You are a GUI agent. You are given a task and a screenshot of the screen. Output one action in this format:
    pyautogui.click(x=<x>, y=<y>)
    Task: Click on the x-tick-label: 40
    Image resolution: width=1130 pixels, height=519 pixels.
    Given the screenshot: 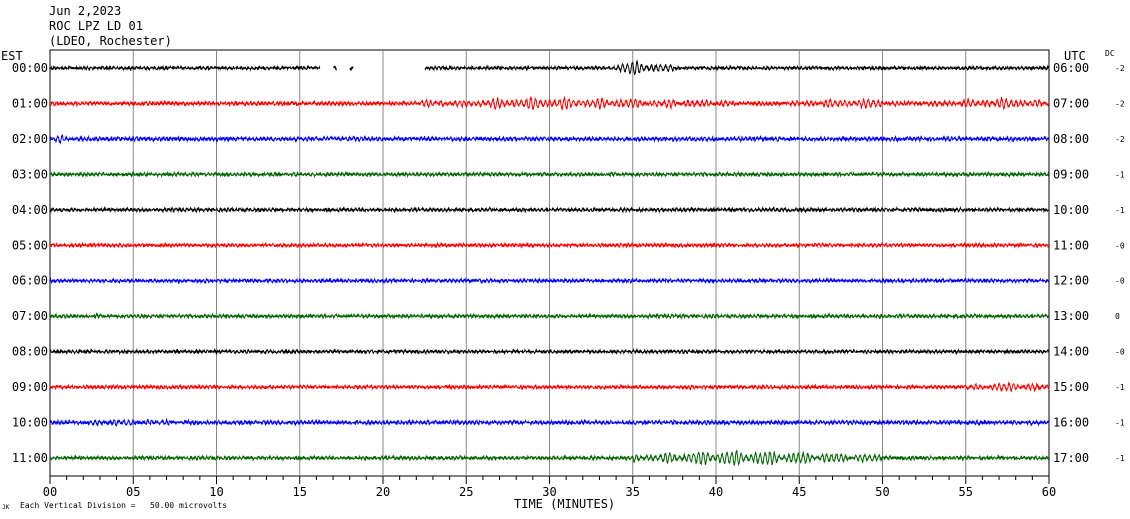 What is the action you would take?
    pyautogui.click(x=716, y=492)
    